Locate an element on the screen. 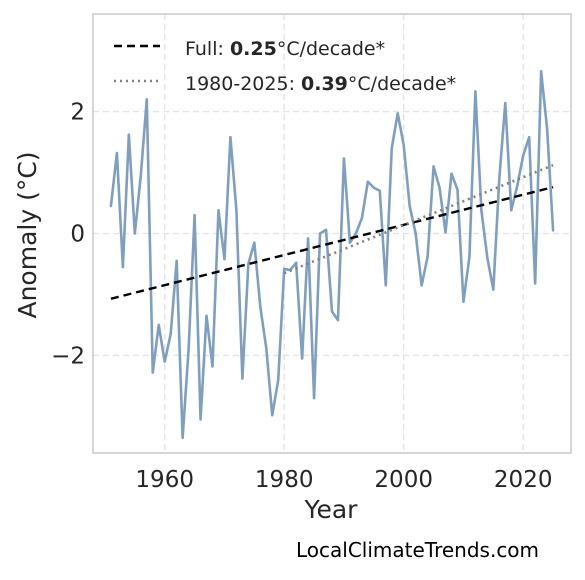 Image resolution: width=585 pixels, height=580 pixels. data-point-1971 is located at coordinates (230, 137).